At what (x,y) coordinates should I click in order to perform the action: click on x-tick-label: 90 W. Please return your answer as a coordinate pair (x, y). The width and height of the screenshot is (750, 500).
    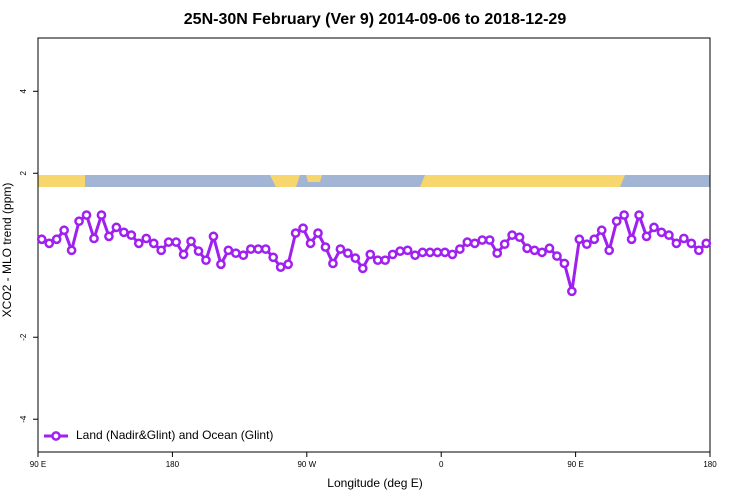
    Looking at the image, I should click on (306, 464).